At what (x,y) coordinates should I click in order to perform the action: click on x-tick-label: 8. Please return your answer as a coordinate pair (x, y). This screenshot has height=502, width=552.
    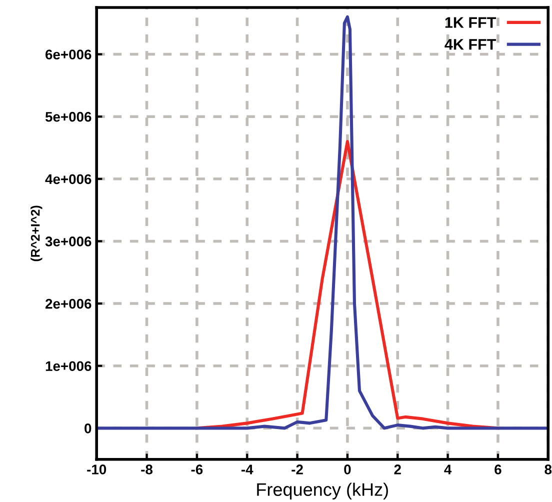
    Looking at the image, I should click on (548, 469).